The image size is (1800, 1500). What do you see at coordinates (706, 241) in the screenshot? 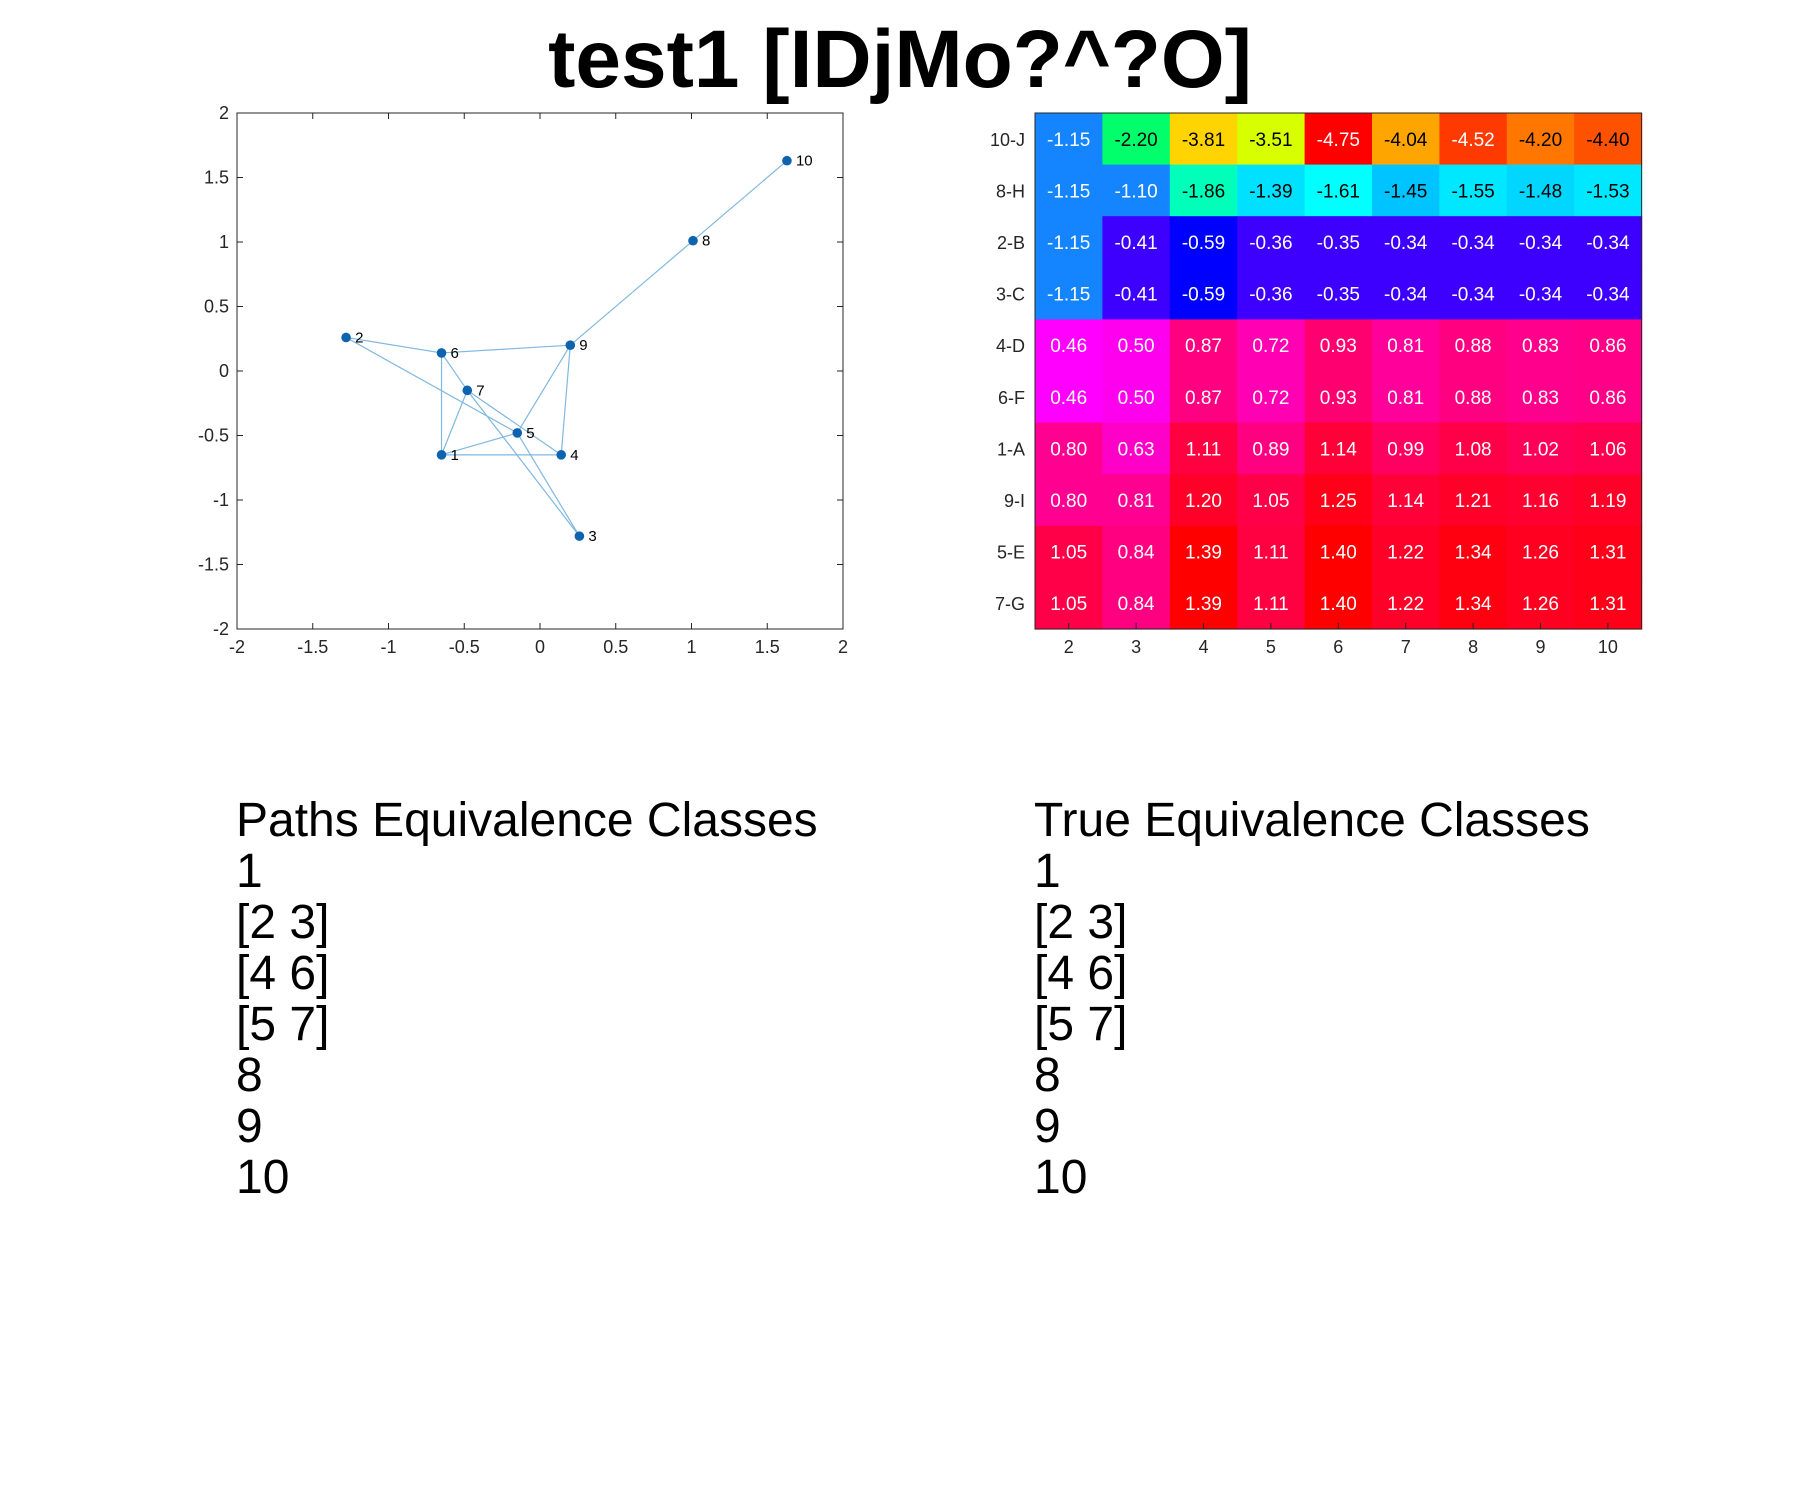
I see `graph-node-label: 8` at bounding box center [706, 241].